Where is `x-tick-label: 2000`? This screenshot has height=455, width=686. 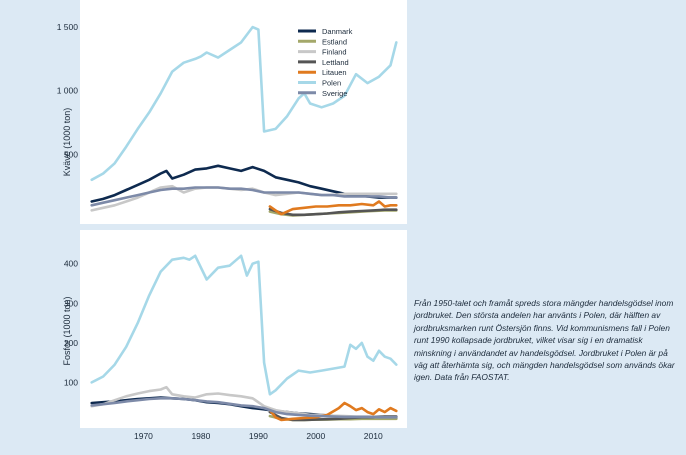
x-tick-label: 2000 is located at coordinates (315, 436).